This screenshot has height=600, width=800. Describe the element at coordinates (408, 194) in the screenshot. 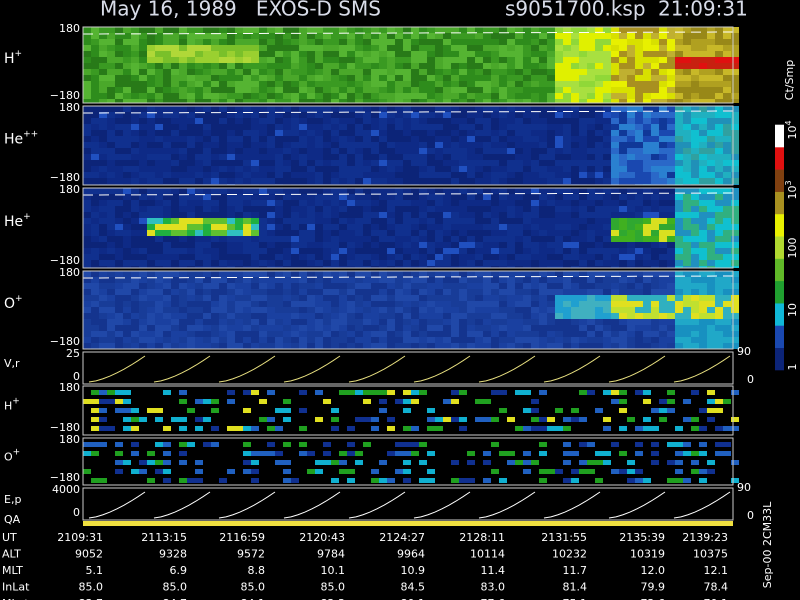

I see `dashed-line` at that location.